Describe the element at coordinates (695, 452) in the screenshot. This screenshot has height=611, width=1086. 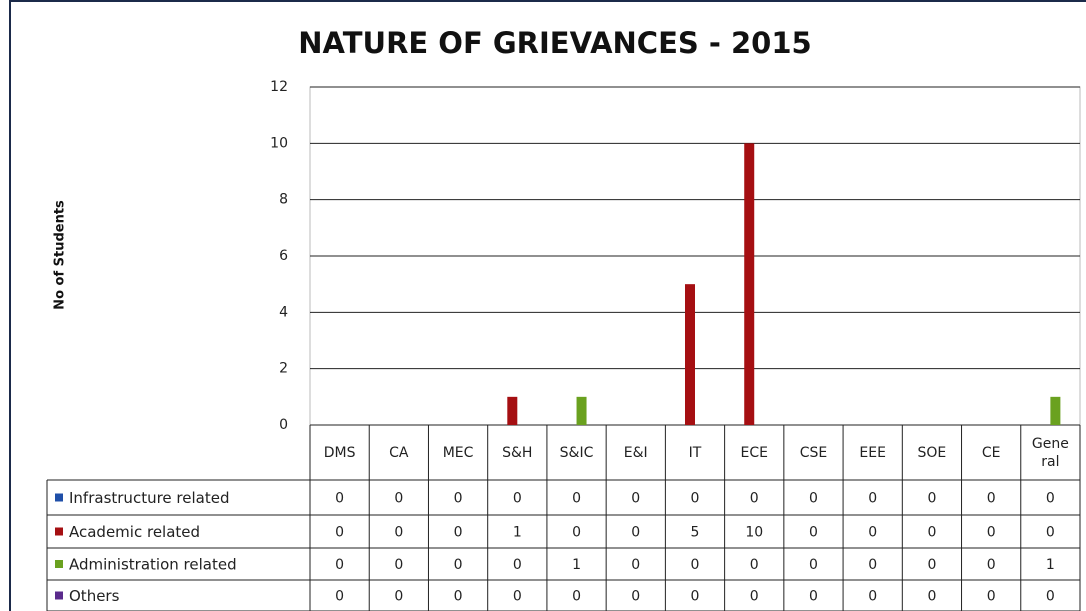
I see `x-tick-label: IT` at that location.